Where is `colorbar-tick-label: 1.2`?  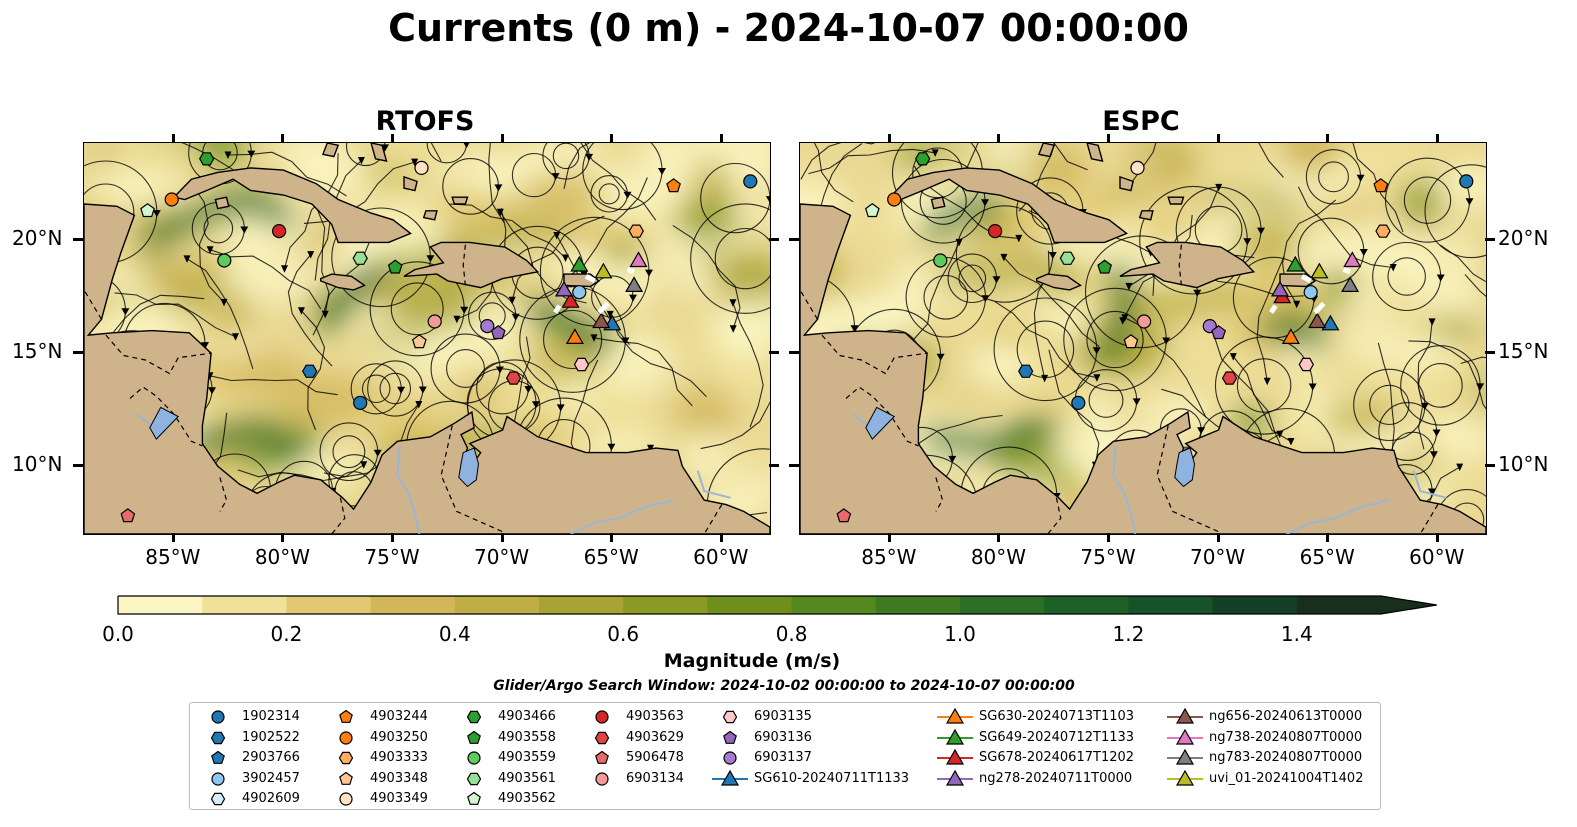 colorbar-tick-label: 1.2 is located at coordinates (1128, 634).